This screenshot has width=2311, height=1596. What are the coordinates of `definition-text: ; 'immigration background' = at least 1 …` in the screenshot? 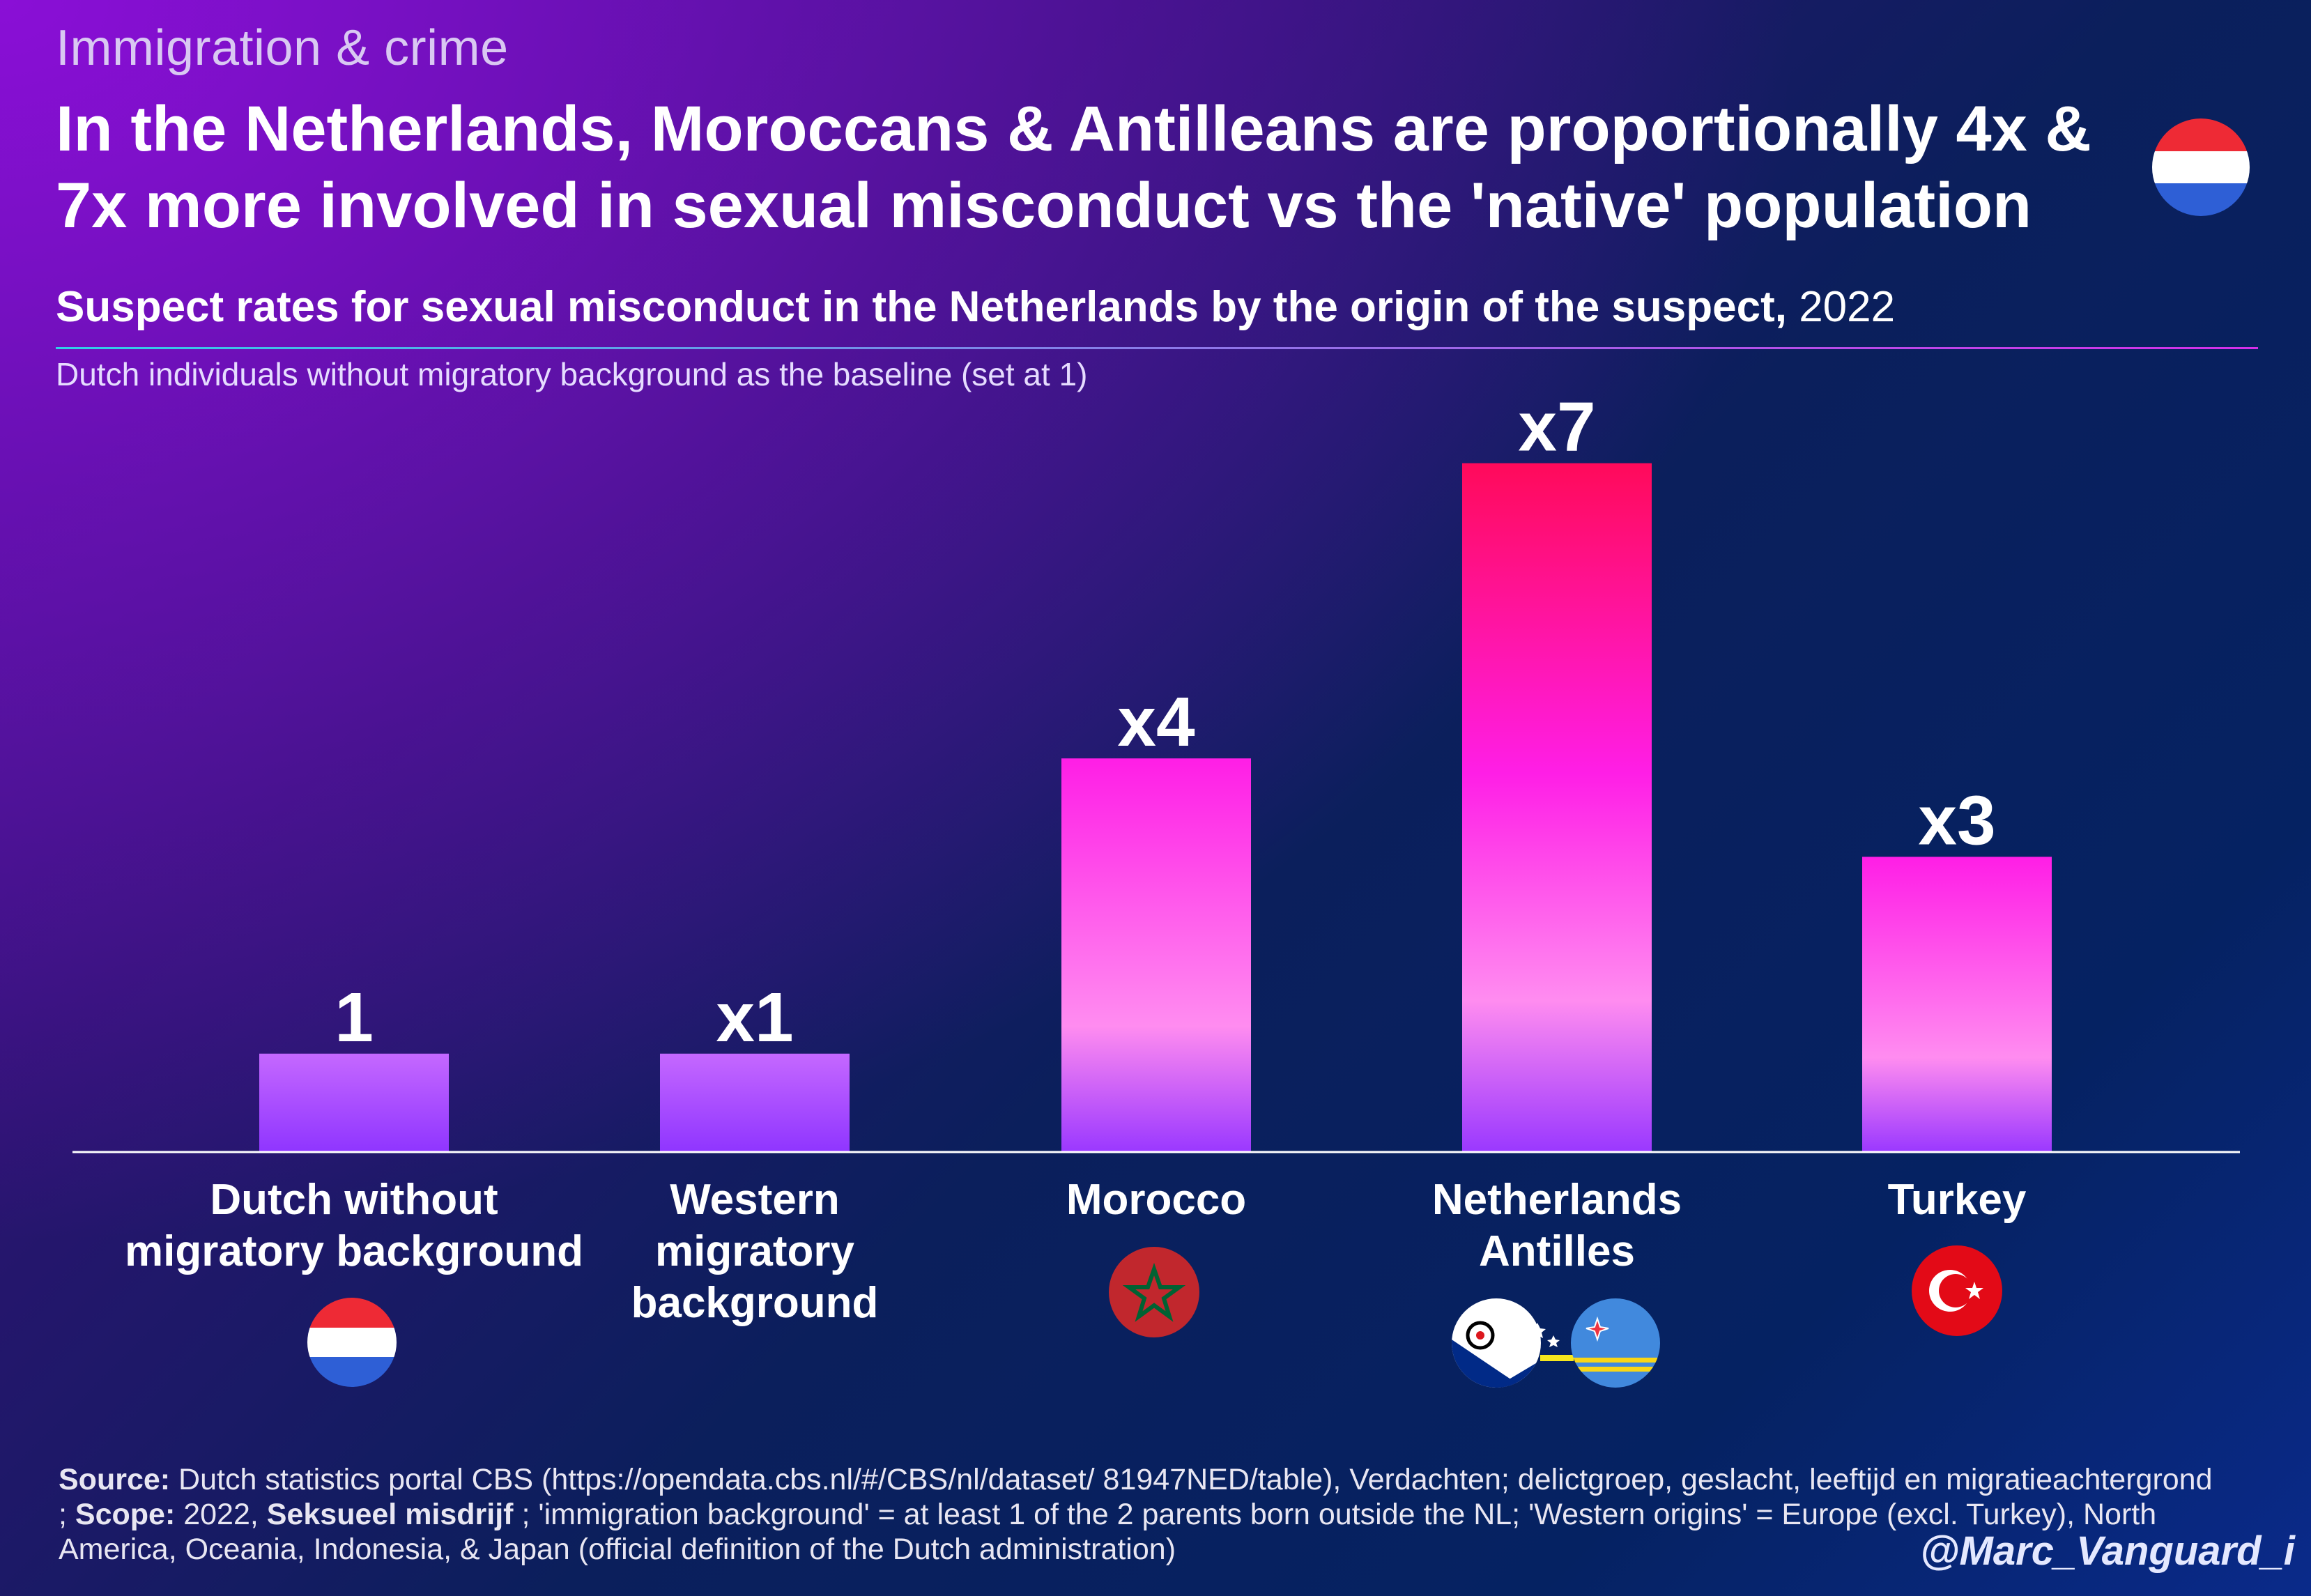 It's located at (1108, 1532).